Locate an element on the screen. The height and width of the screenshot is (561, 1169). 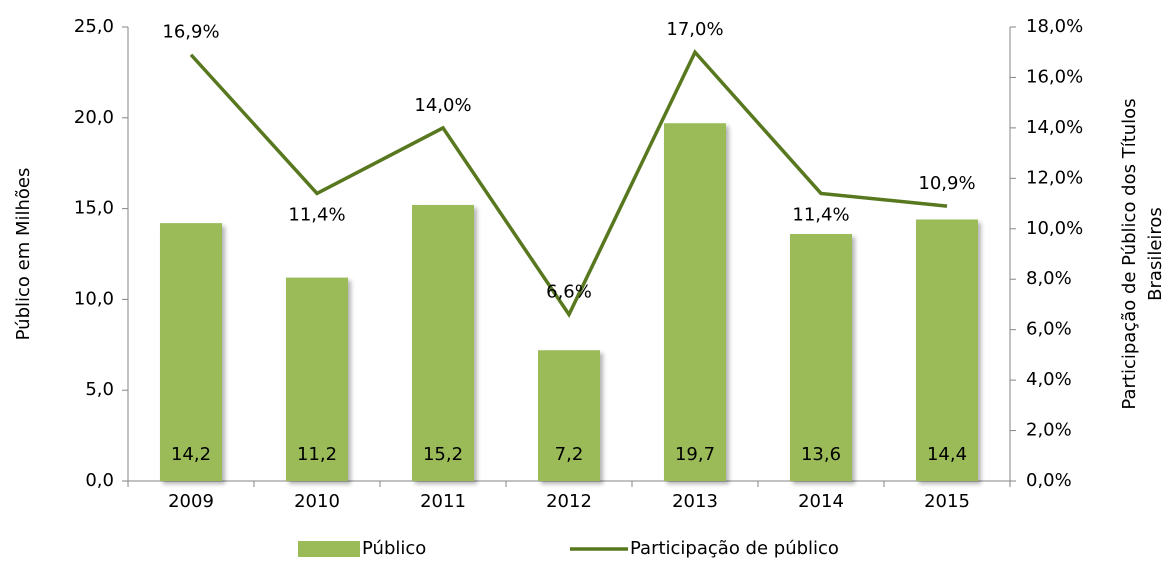
line-value-label: 6,6% is located at coordinates (569, 292).